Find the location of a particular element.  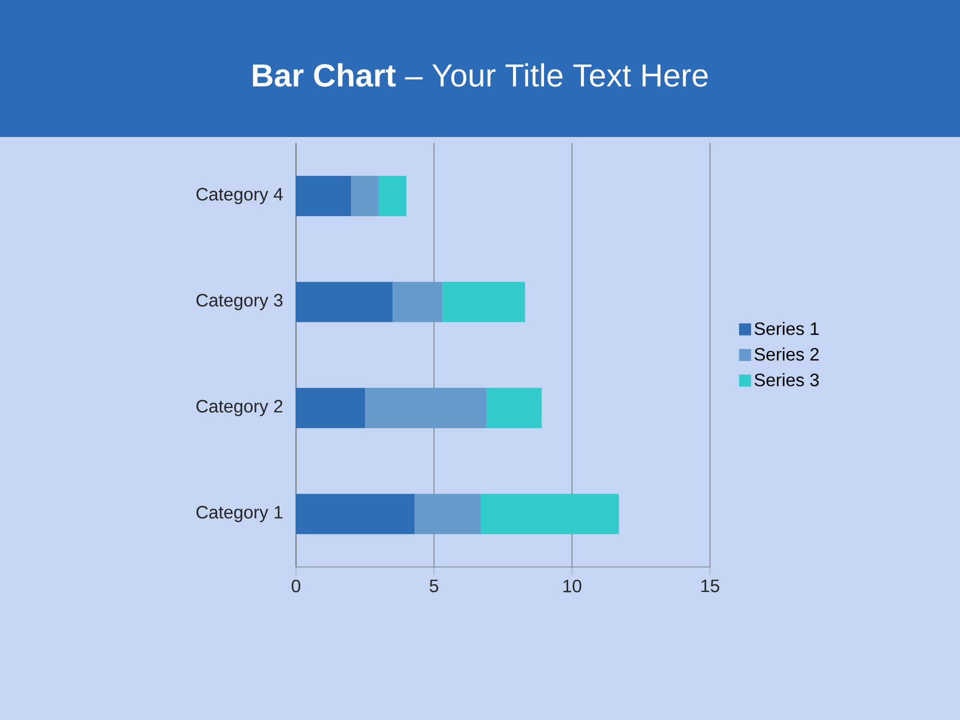

y-tick-label: Category 4 is located at coordinates (239, 196).